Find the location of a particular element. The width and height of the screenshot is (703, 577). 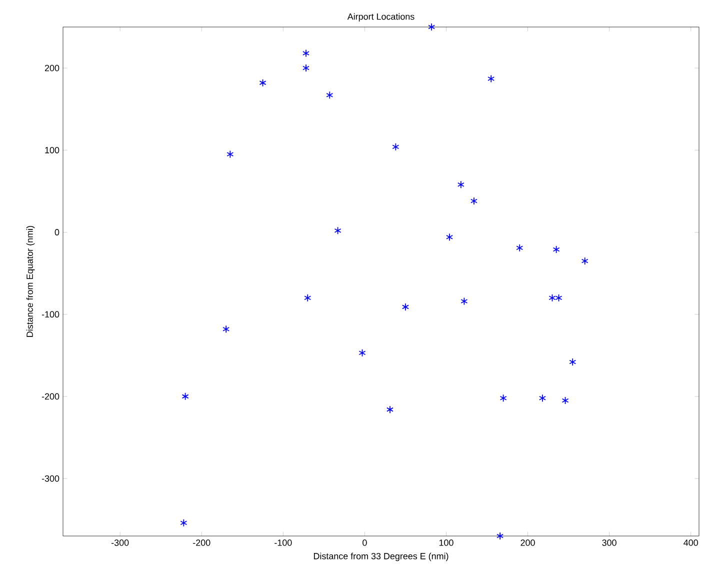

x-tick-label: 400 is located at coordinates (691, 543).